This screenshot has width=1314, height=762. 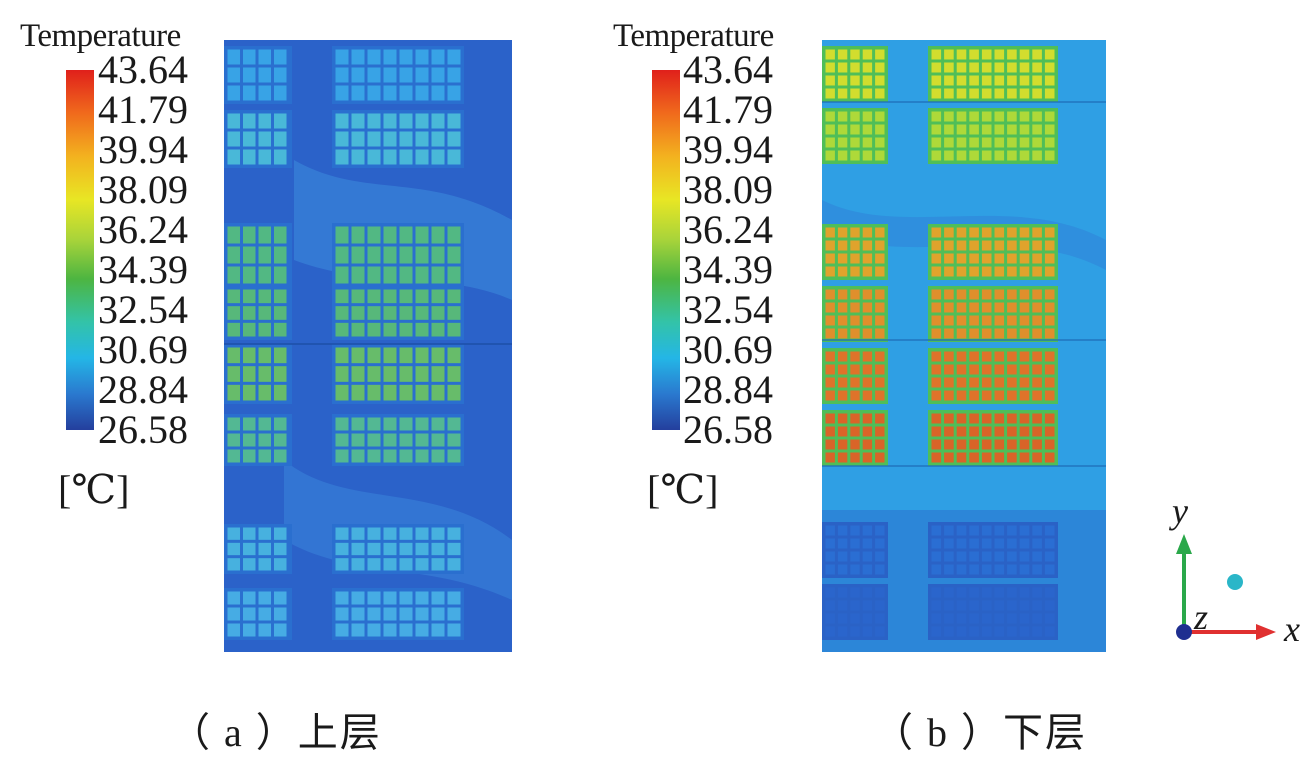 What do you see at coordinates (143, 149) in the screenshot?
I see `tick-label: 39.94` at bounding box center [143, 149].